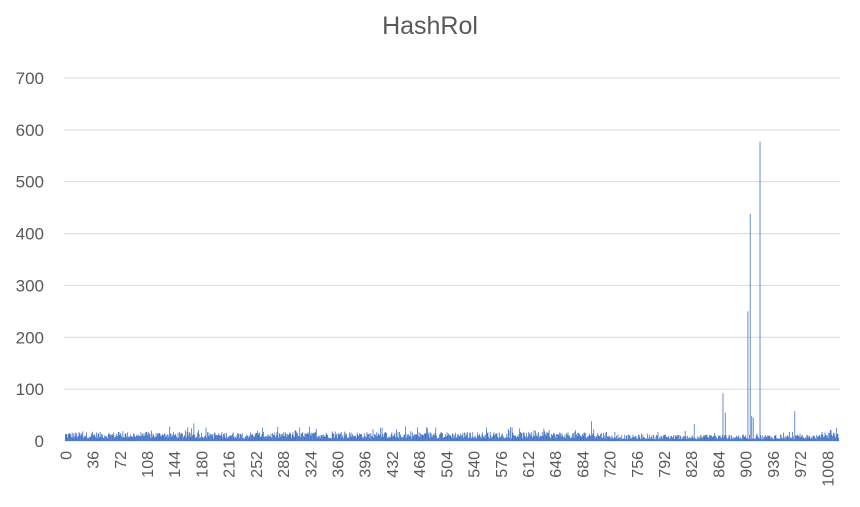 This screenshot has height=507, width=860. What do you see at coordinates (447, 464) in the screenshot?
I see `x-tick-label: 504` at bounding box center [447, 464].